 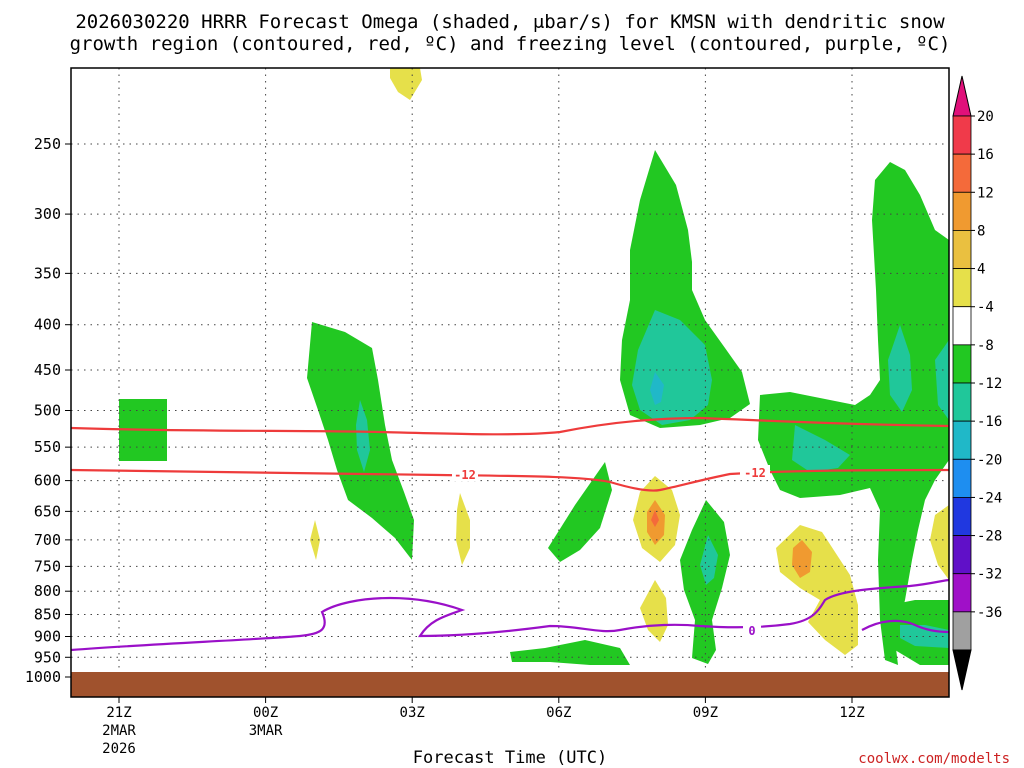 What do you see at coordinates (412, 713) in the screenshot?
I see `x-tick-label: 03Z` at bounding box center [412, 713].